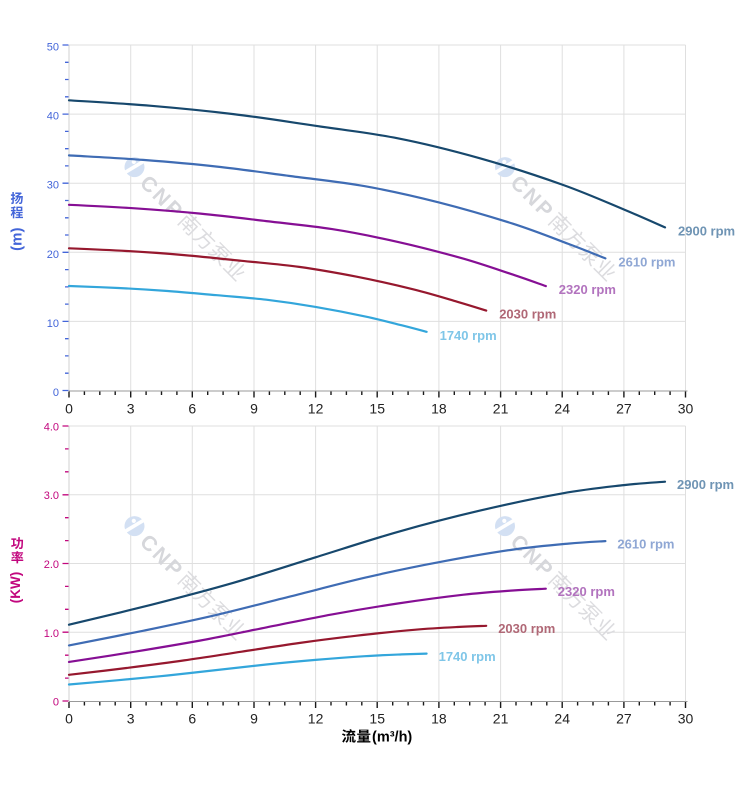  I want to click on svg-text: 10, so click(53, 324).